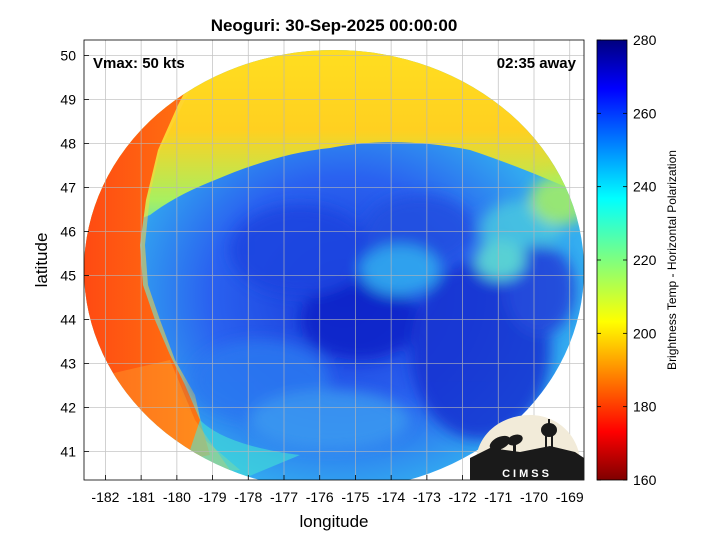 The width and height of the screenshot is (720, 540). I want to click on colorbar-tick-label: 280, so click(645, 40).